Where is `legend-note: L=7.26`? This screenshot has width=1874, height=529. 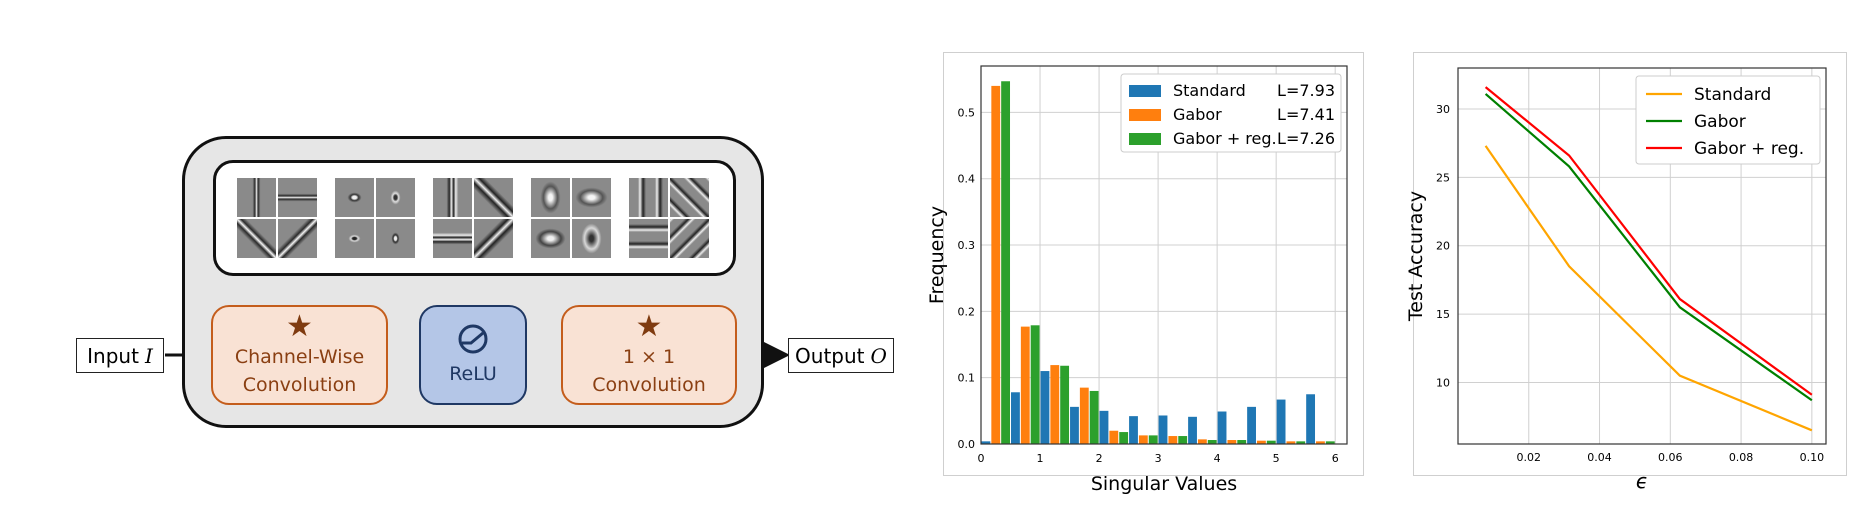
legend-note: L=7.26 is located at coordinates (1306, 138).